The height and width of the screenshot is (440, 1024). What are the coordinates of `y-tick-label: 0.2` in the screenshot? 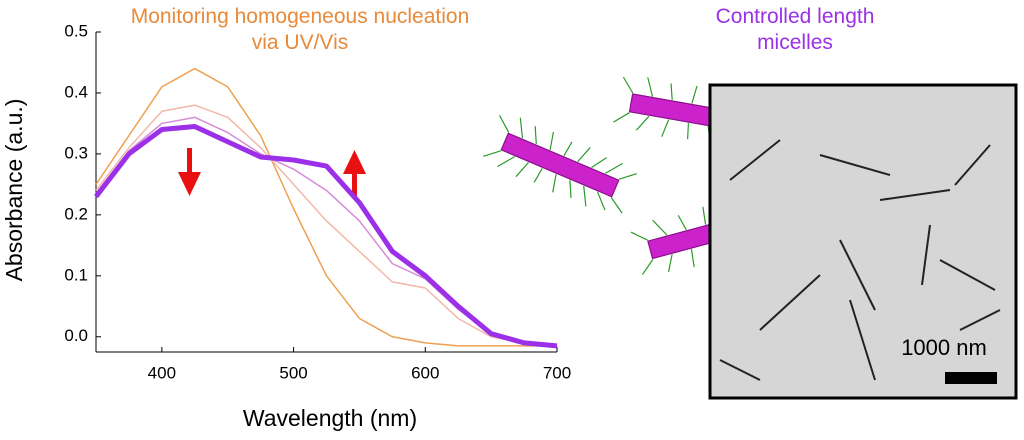 It's located at (76, 213).